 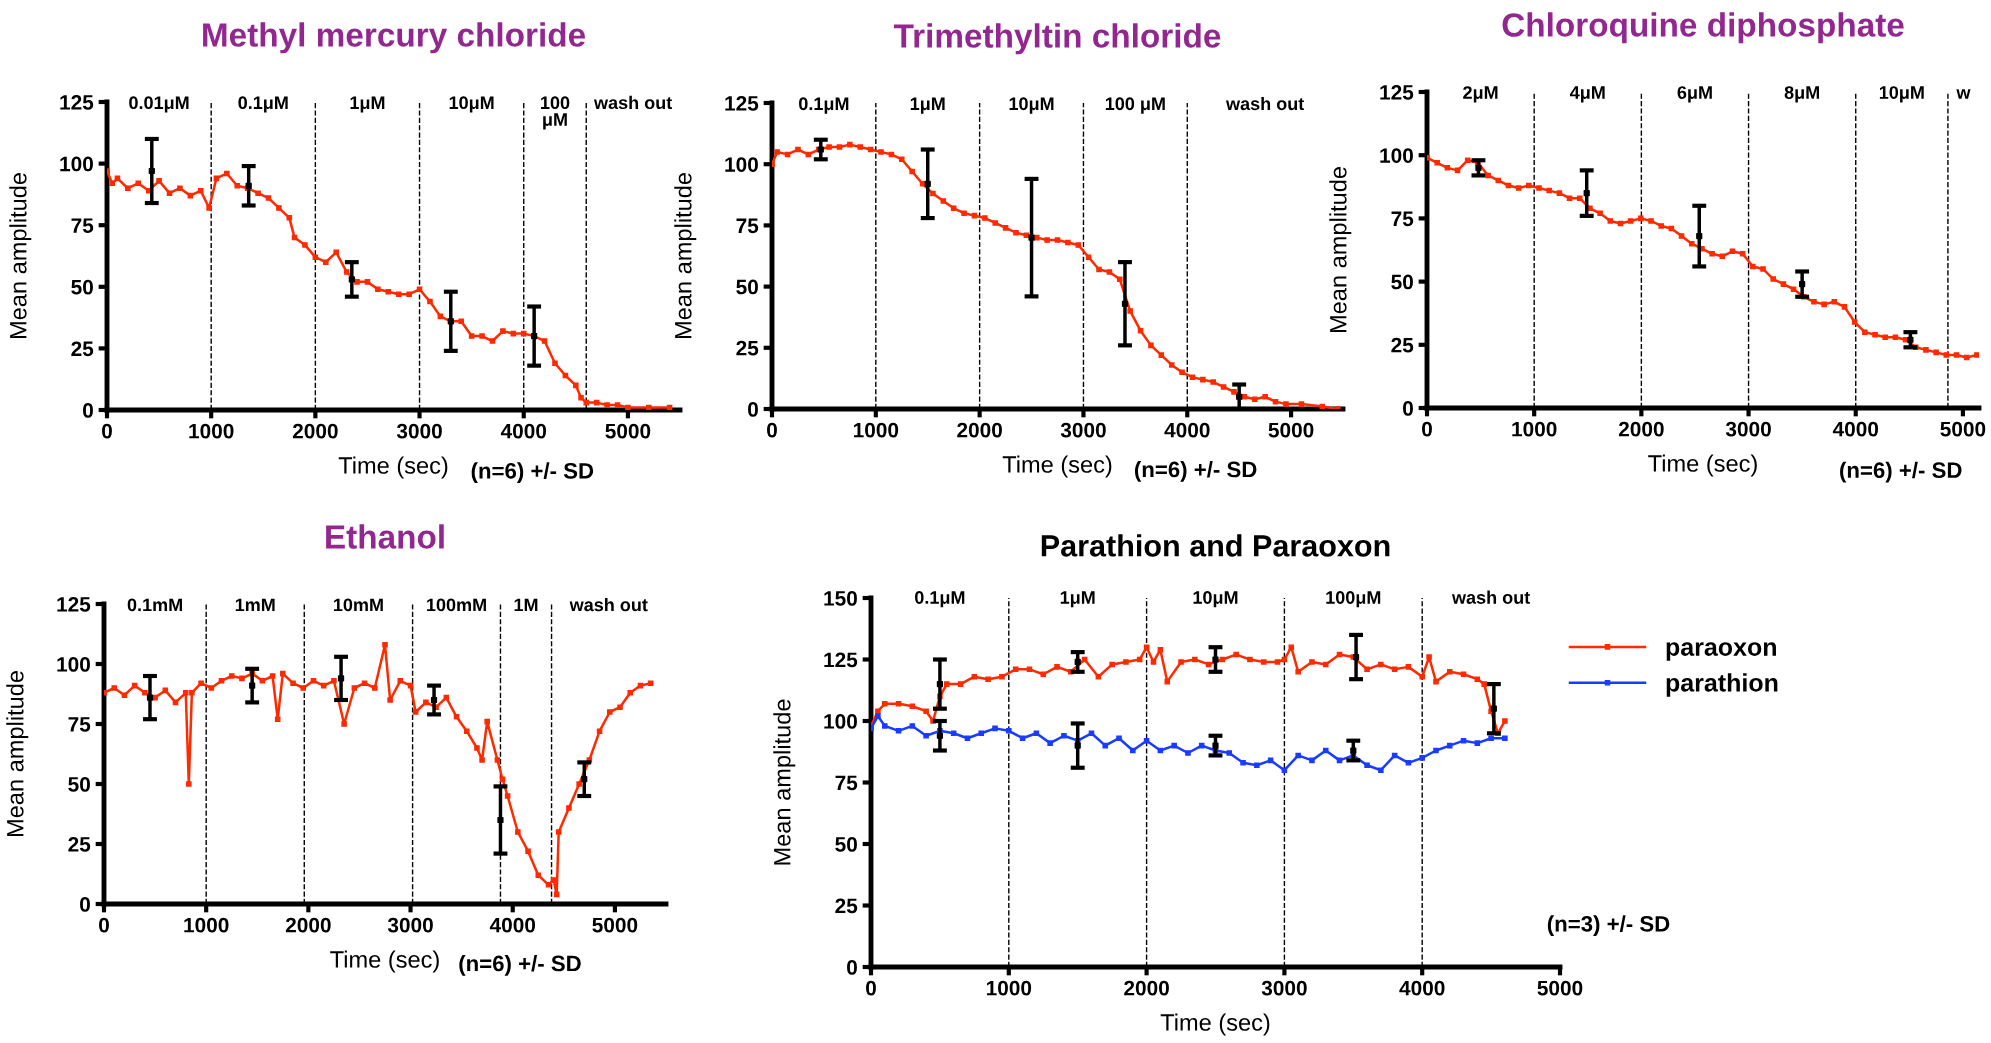 What do you see at coordinates (1480, 94) in the screenshot?
I see `annotation: 2μM` at bounding box center [1480, 94].